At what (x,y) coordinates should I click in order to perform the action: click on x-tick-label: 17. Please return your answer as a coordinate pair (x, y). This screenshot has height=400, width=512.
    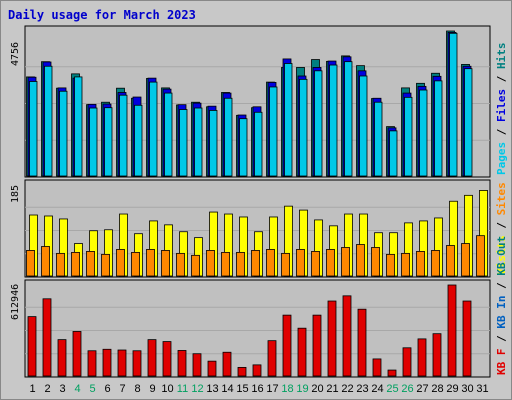
    Looking at the image, I should click on (272, 389).